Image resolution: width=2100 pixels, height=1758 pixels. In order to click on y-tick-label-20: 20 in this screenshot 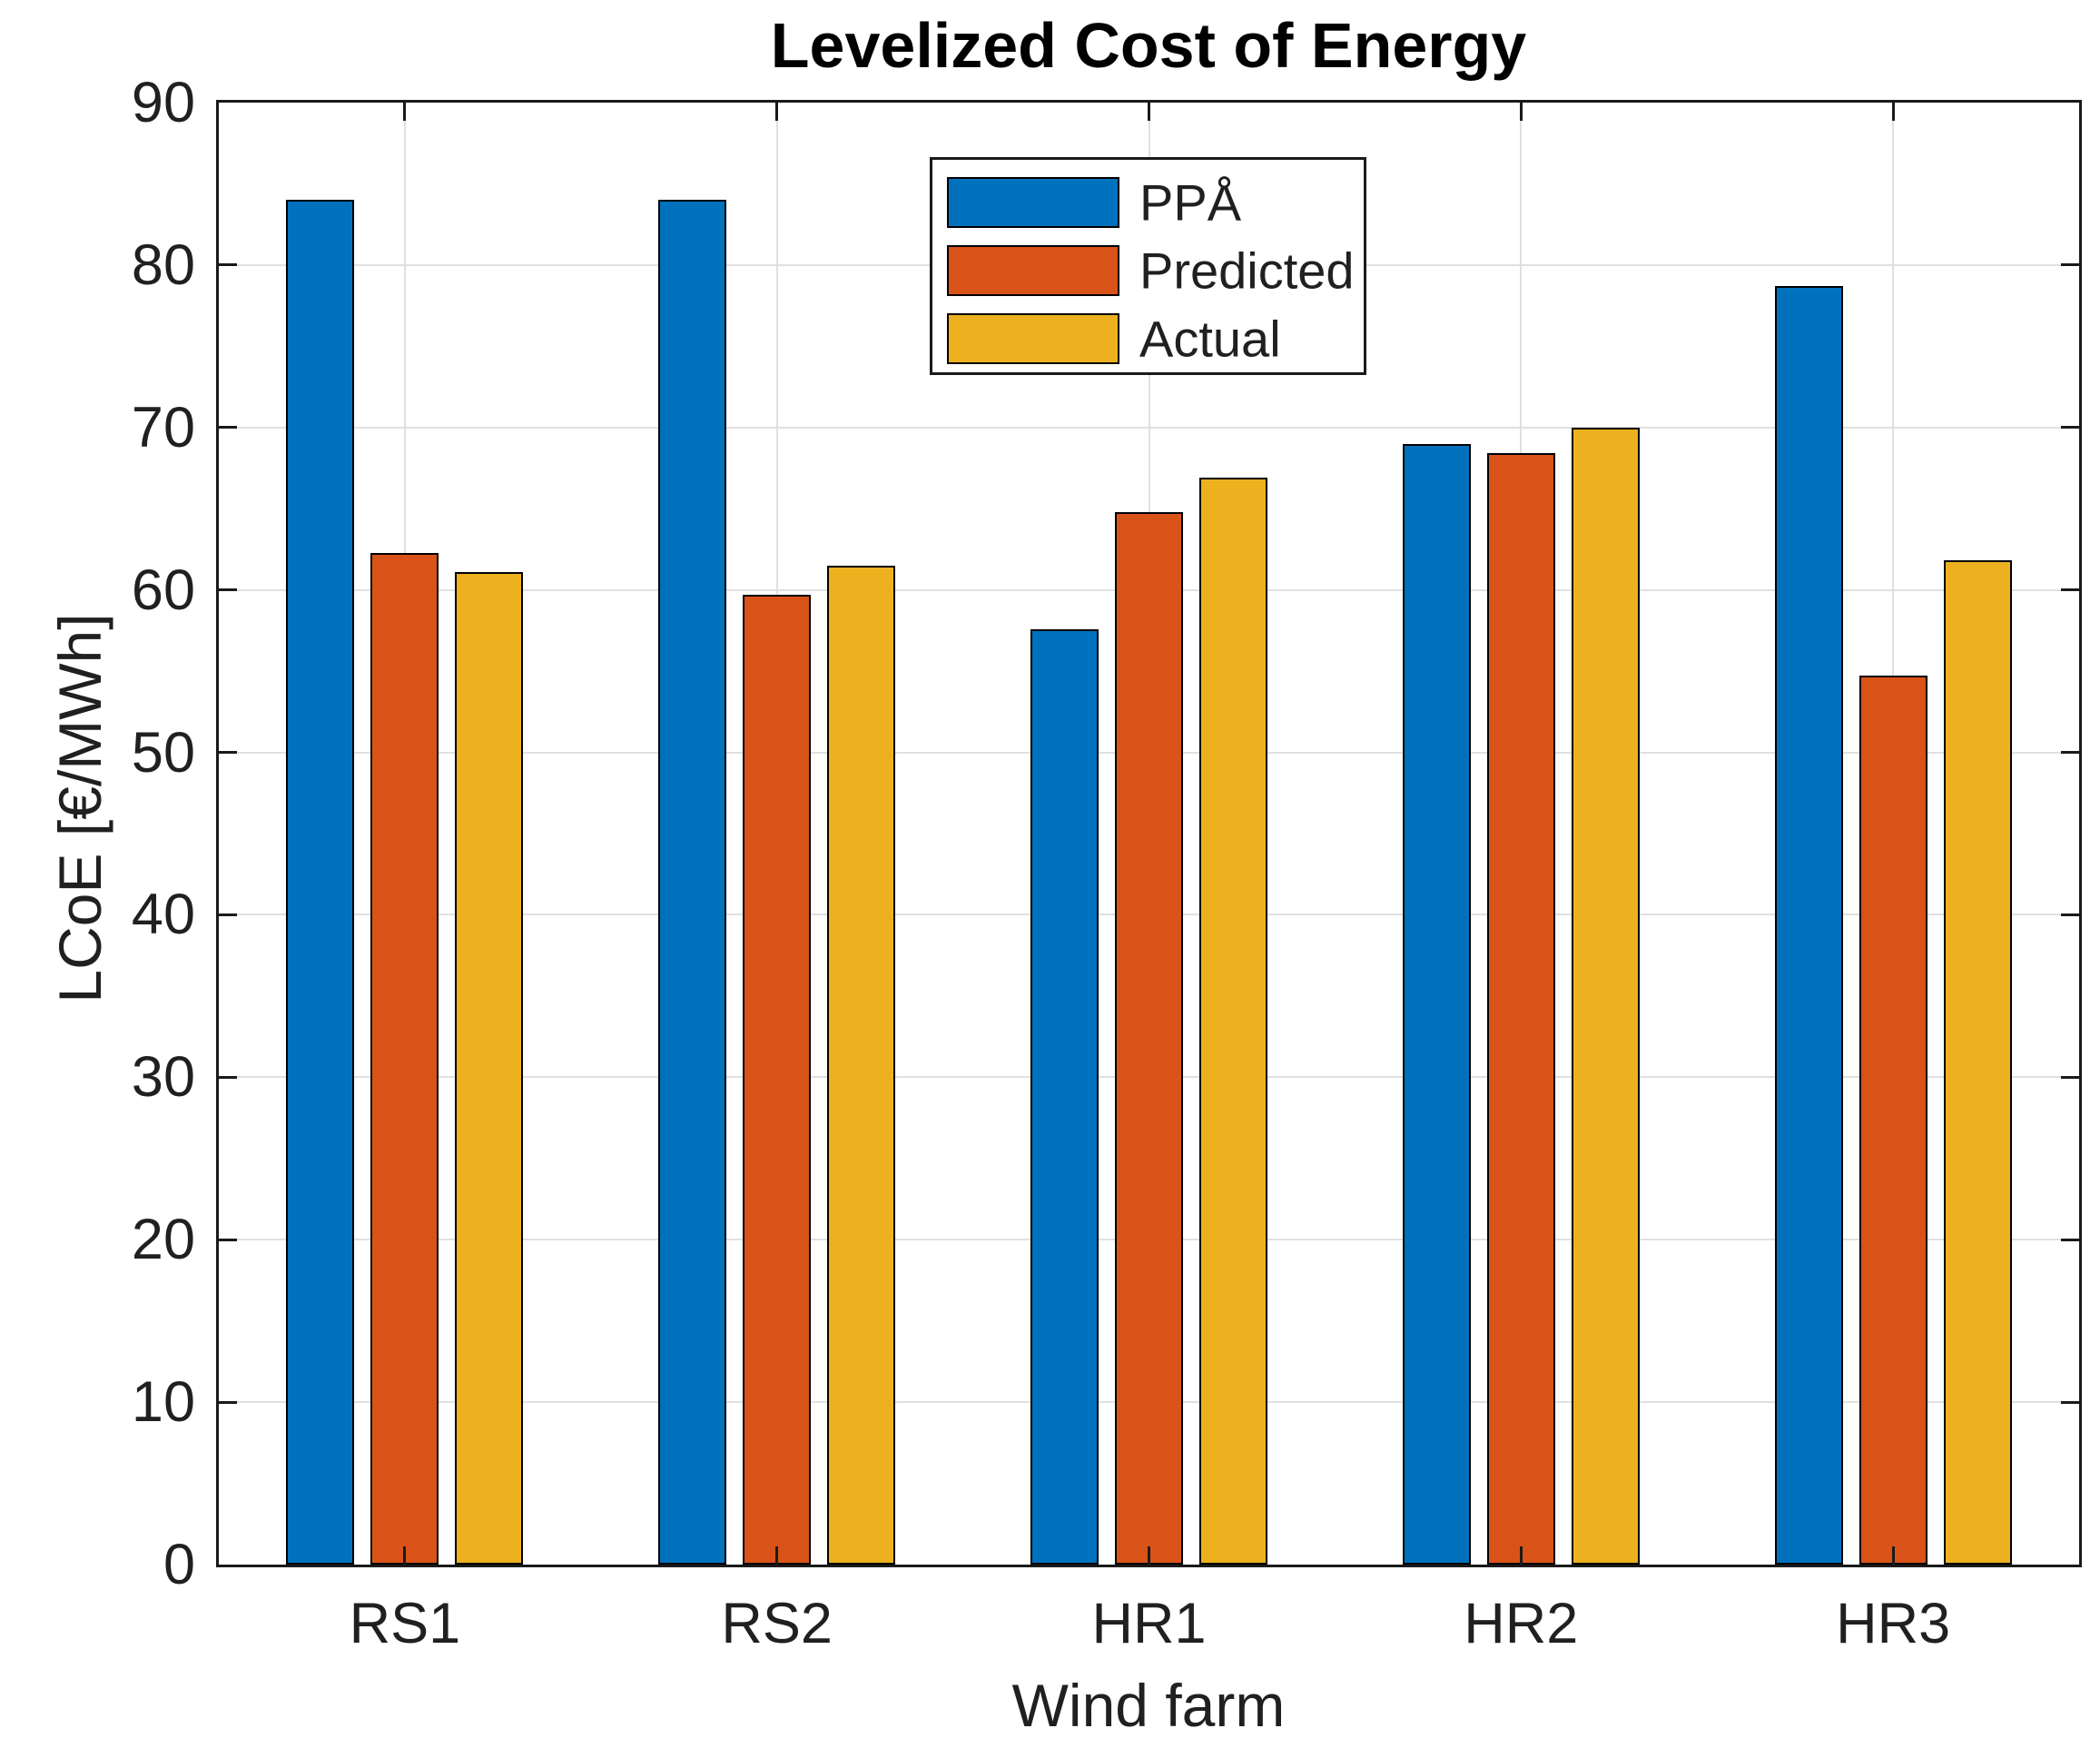, I will do `click(163, 1240)`.